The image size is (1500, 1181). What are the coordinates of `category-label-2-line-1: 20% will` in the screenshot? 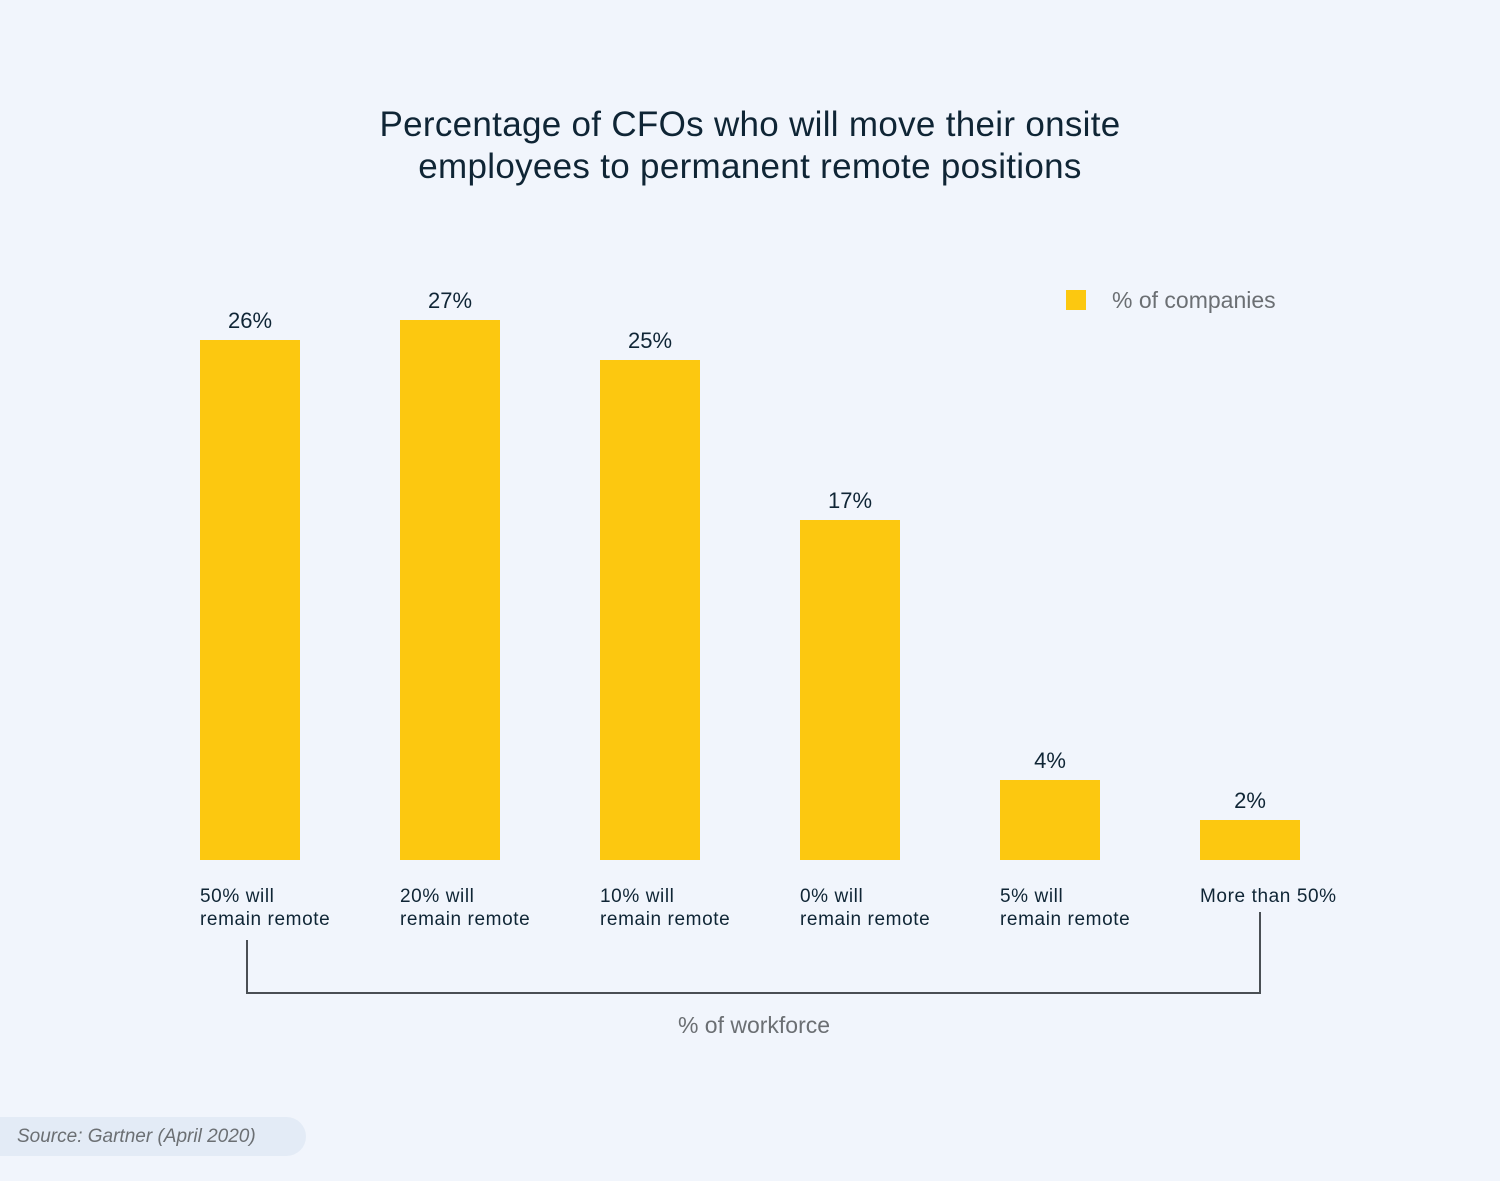 It's located at (437, 896).